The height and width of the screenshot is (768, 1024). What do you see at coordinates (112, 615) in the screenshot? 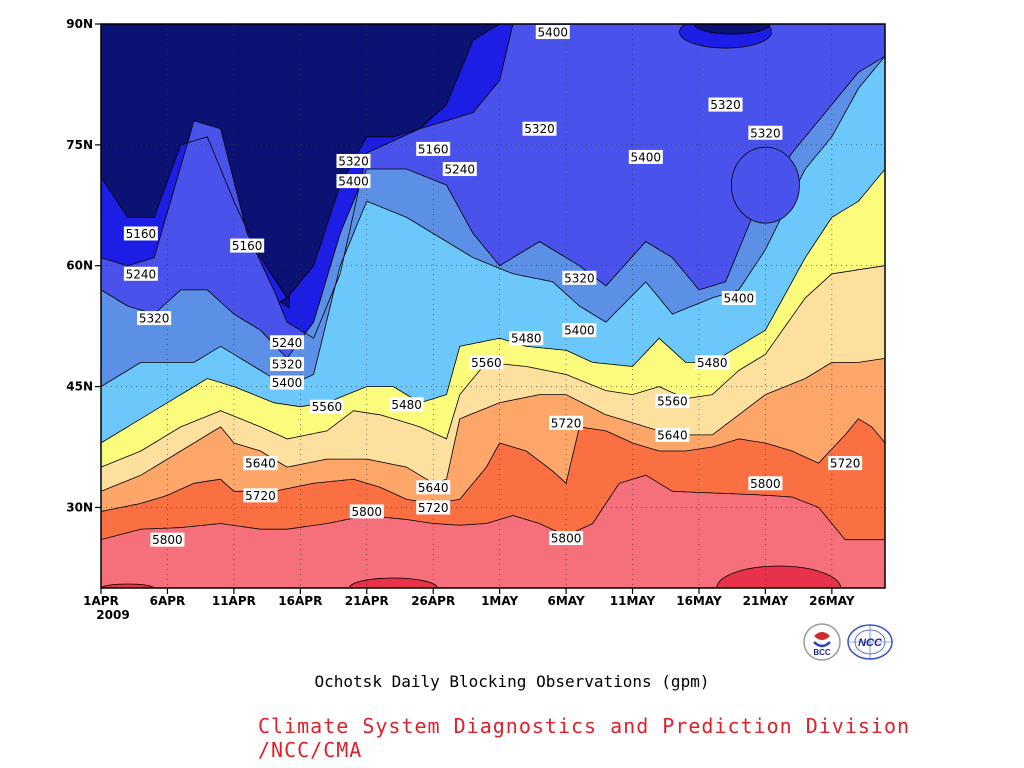
I see `x-year-label: 2009` at bounding box center [112, 615].